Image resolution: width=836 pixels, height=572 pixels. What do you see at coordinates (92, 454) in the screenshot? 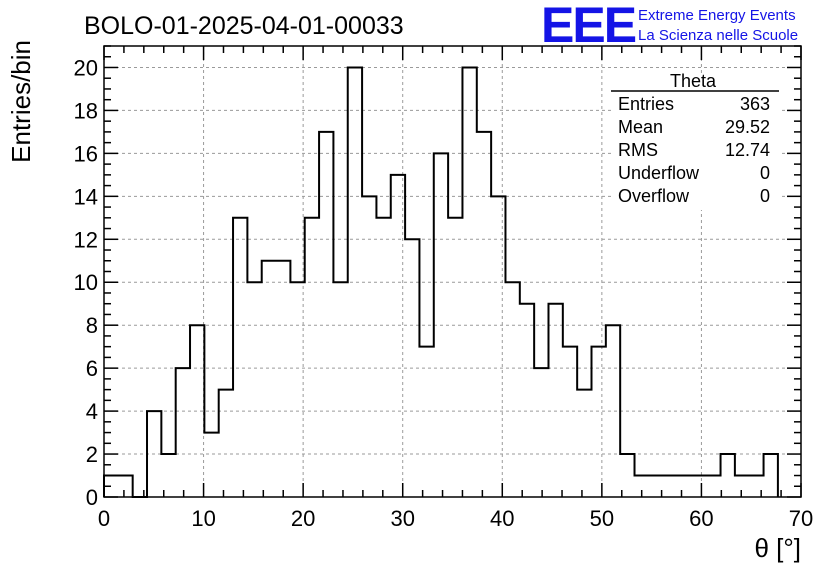
I see `y-tick-label: 2` at bounding box center [92, 454].